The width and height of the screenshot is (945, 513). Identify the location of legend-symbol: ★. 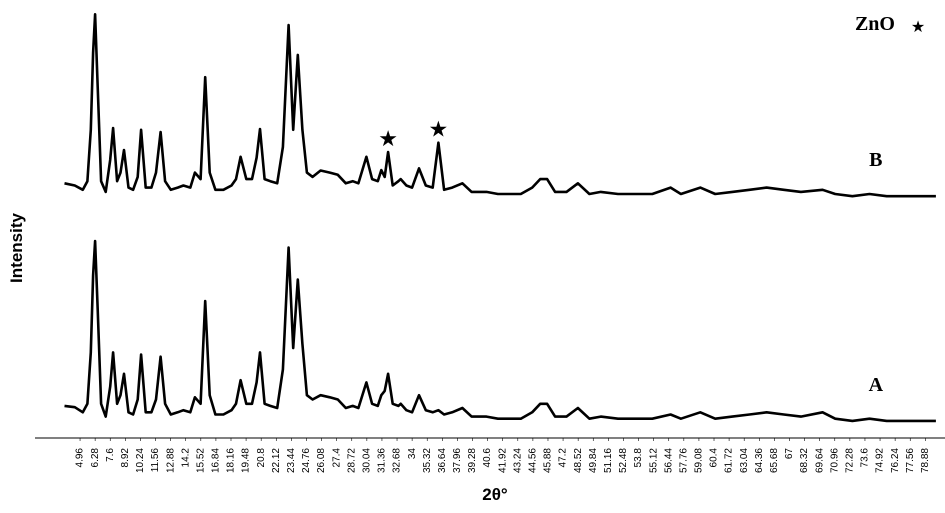
(918, 27).